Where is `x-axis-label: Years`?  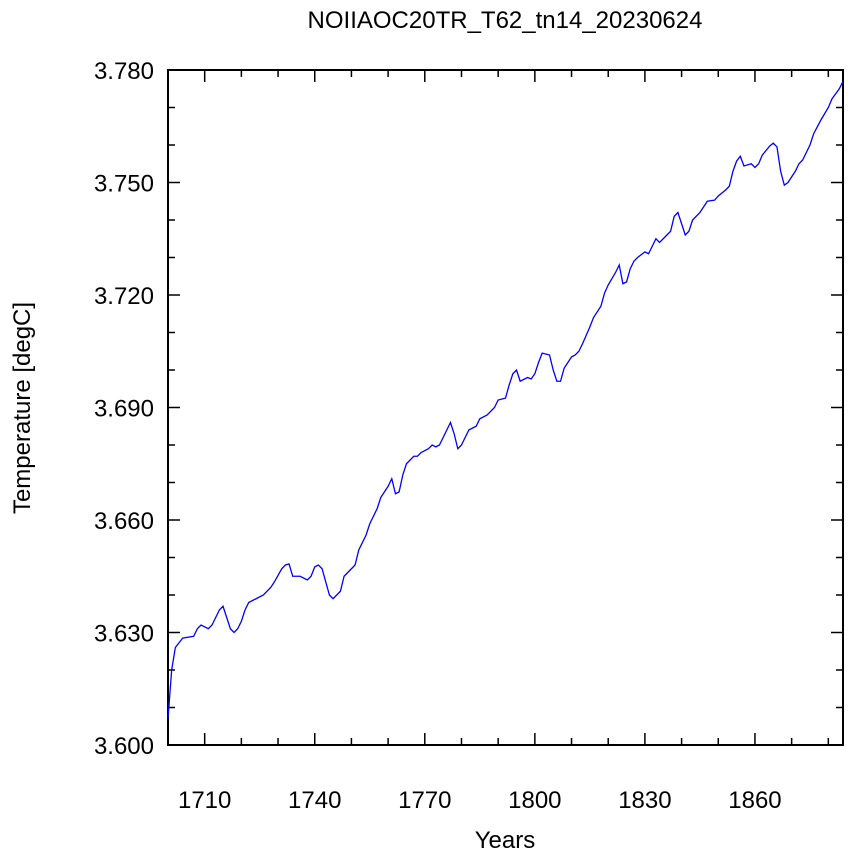
x-axis-label: Years is located at coordinates (505, 840).